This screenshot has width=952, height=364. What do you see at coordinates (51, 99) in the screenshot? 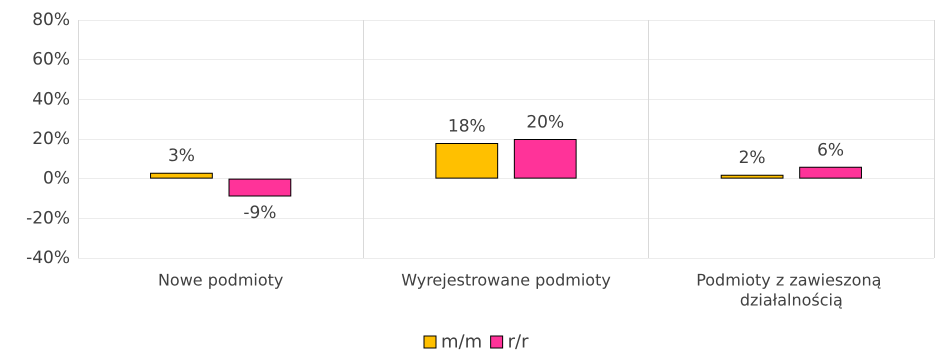
I see `y-tick-label: 40%` at bounding box center [51, 99].